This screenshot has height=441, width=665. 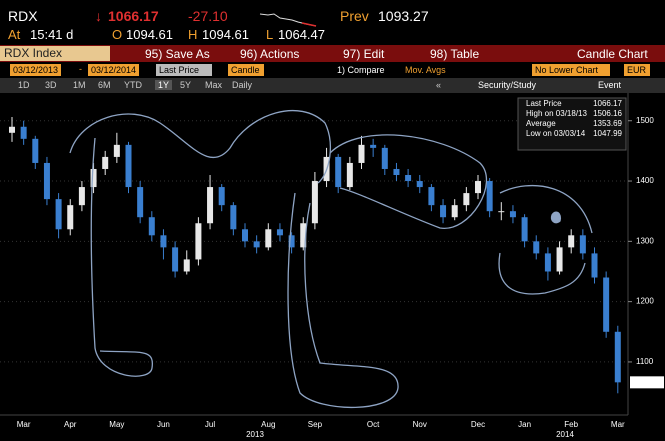 I want to click on x-tick-label: Mar, so click(x=618, y=424).